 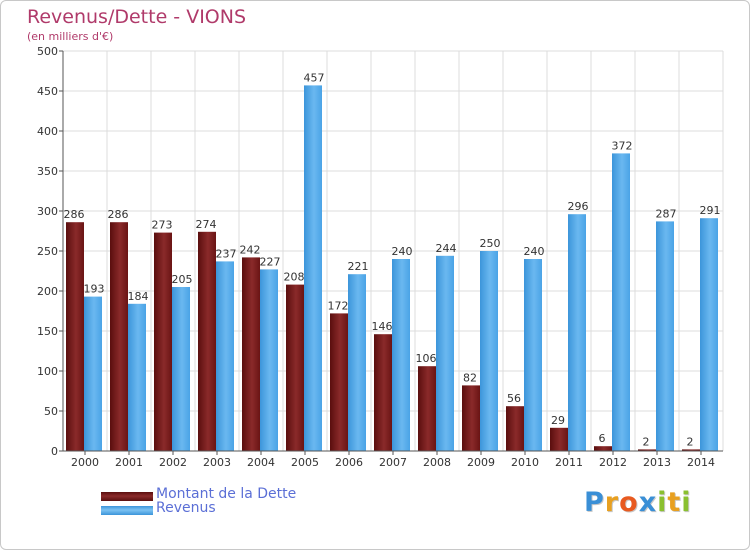 What do you see at coordinates (47, 171) in the screenshot?
I see `y-tick-label: 350` at bounding box center [47, 171].